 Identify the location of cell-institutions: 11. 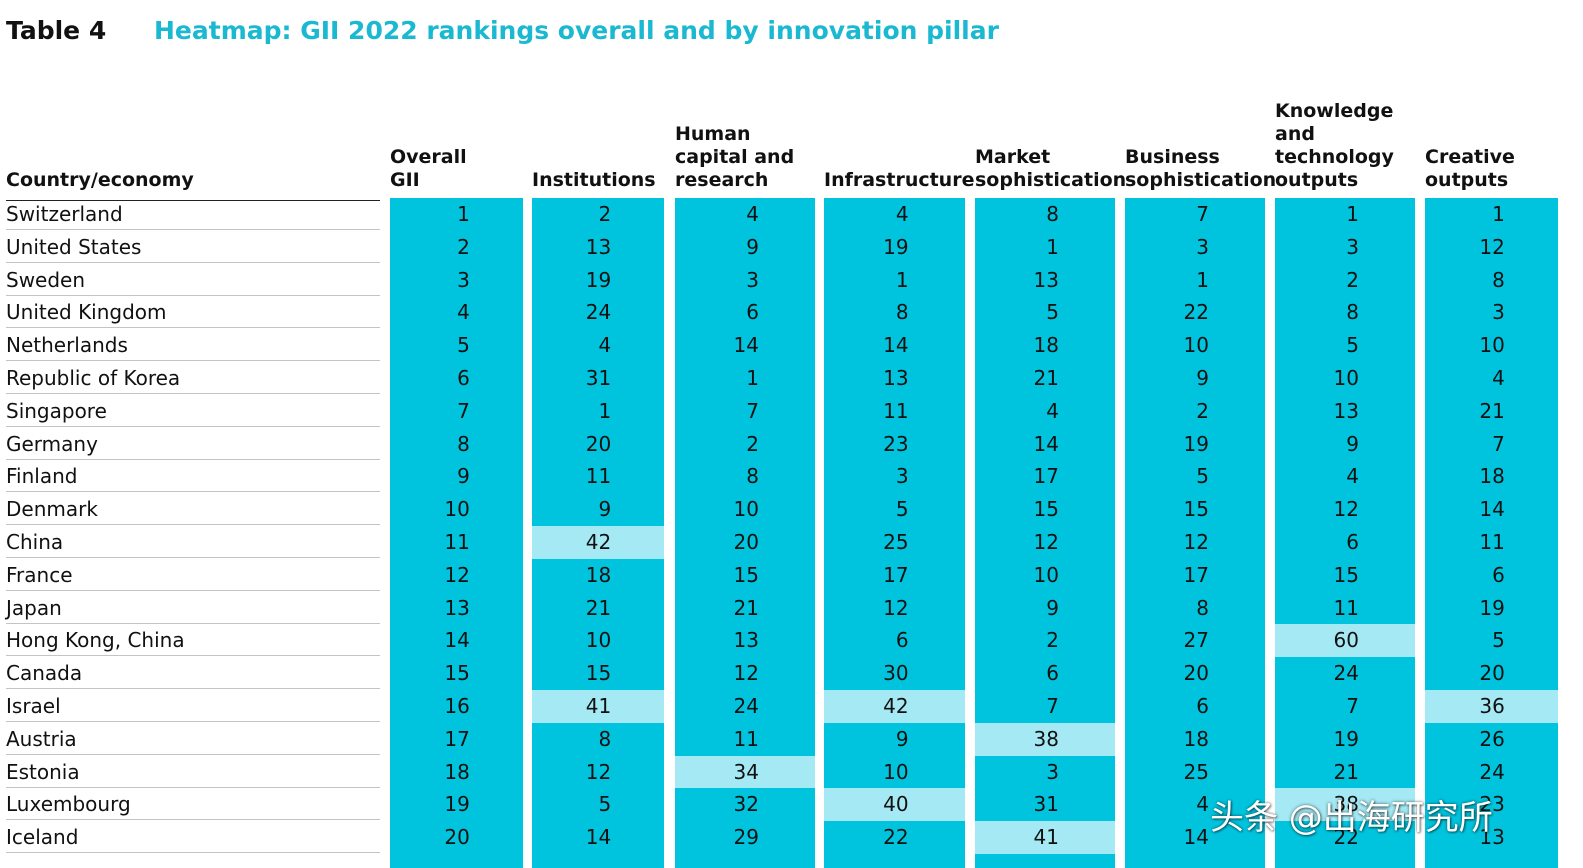
(598, 476).